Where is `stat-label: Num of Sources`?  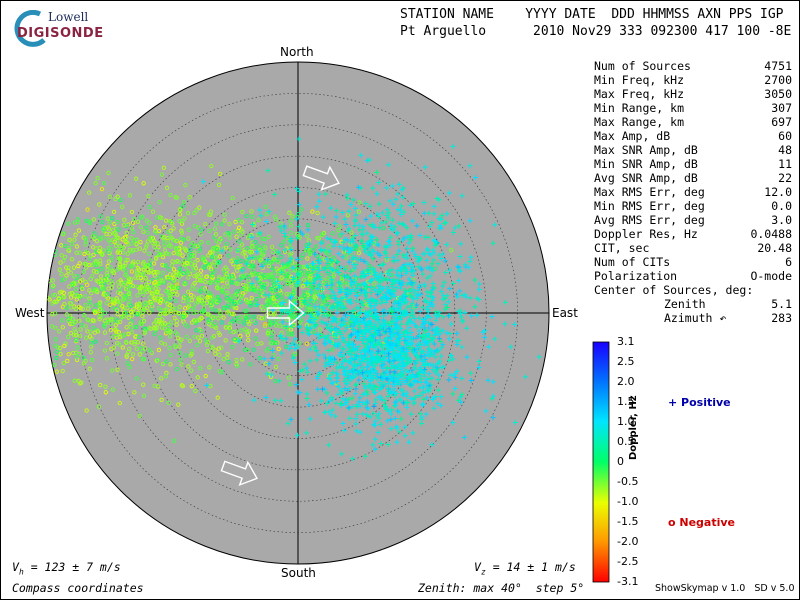 stat-label: Num of Sources is located at coordinates (642, 66).